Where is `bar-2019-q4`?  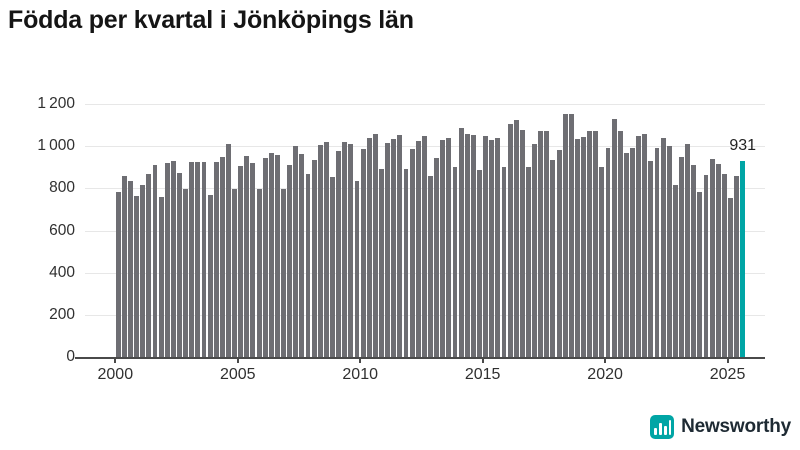 bar-2019-q4 is located at coordinates (602, 262).